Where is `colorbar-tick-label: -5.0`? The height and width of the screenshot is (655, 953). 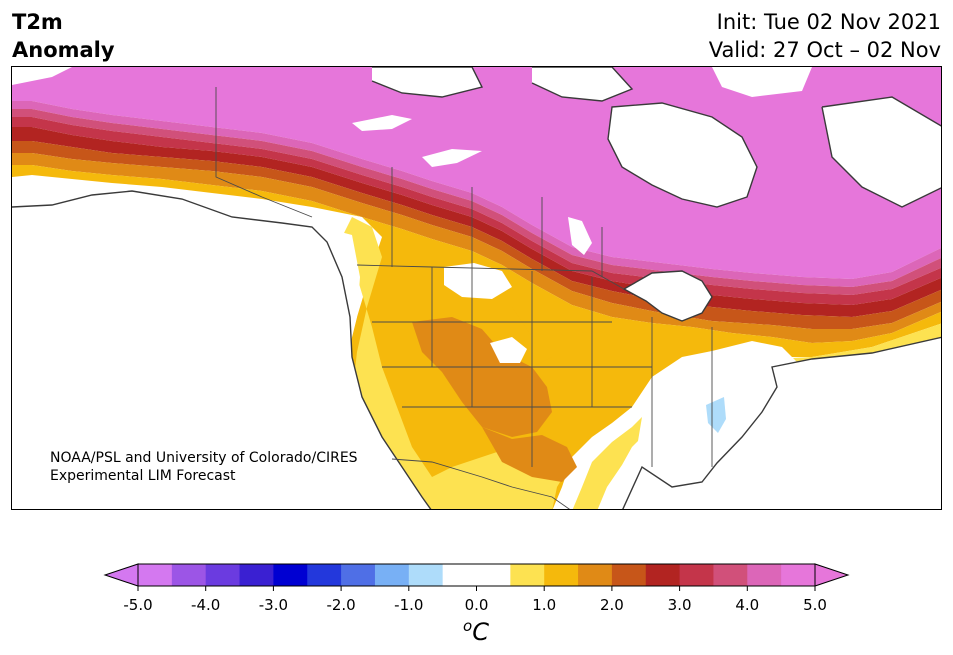 colorbar-tick-label: -5.0 is located at coordinates (138, 605).